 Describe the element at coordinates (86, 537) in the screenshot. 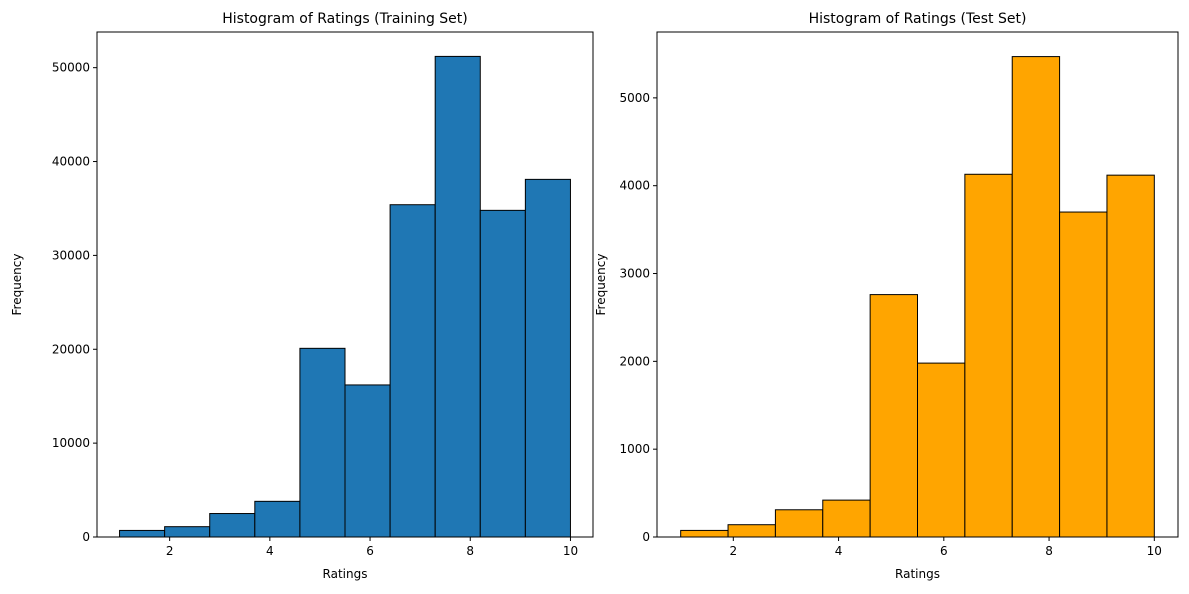

I see `training-ytick-label-0: 0` at that location.